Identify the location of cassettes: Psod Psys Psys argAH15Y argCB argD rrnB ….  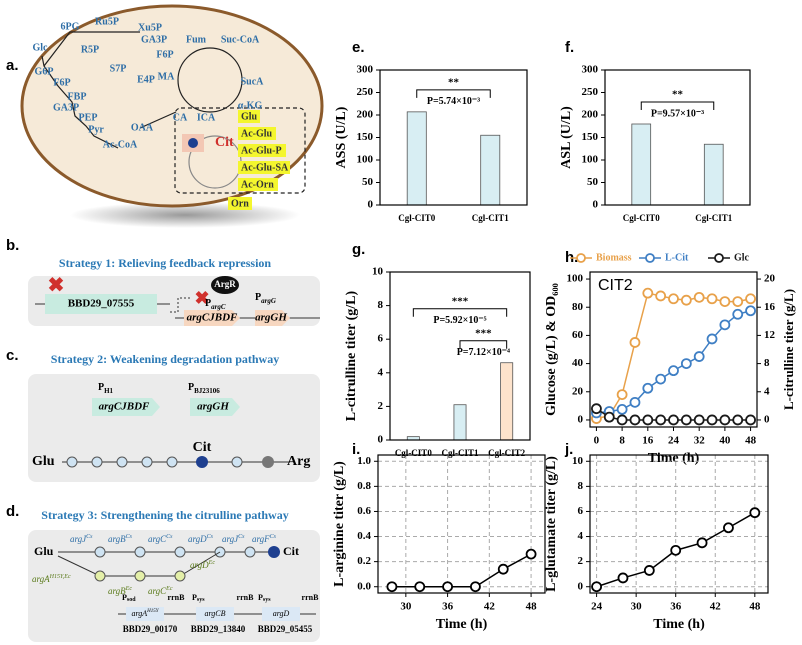
(218, 613).